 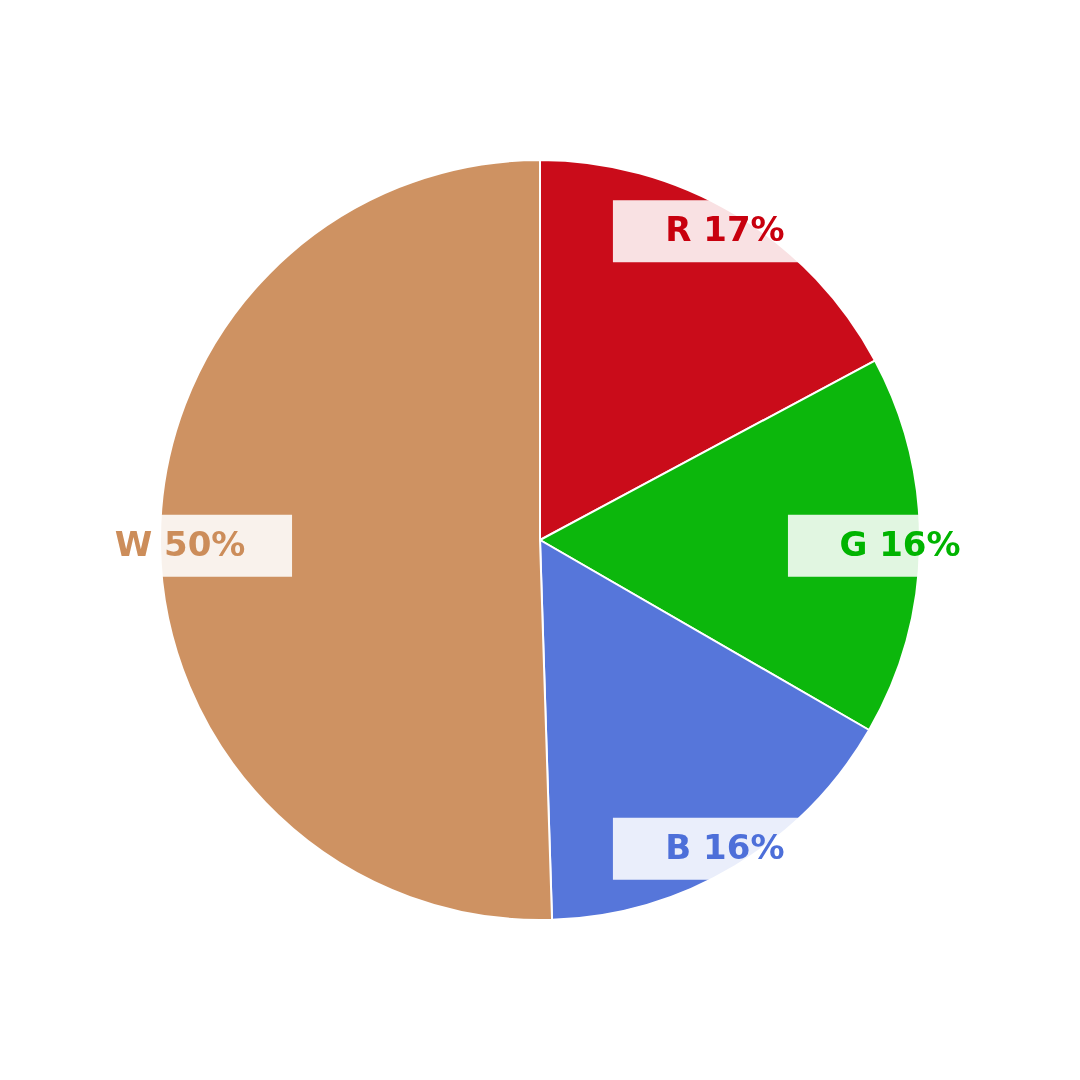 I want to click on slice-label: W 50%, so click(x=180, y=543).